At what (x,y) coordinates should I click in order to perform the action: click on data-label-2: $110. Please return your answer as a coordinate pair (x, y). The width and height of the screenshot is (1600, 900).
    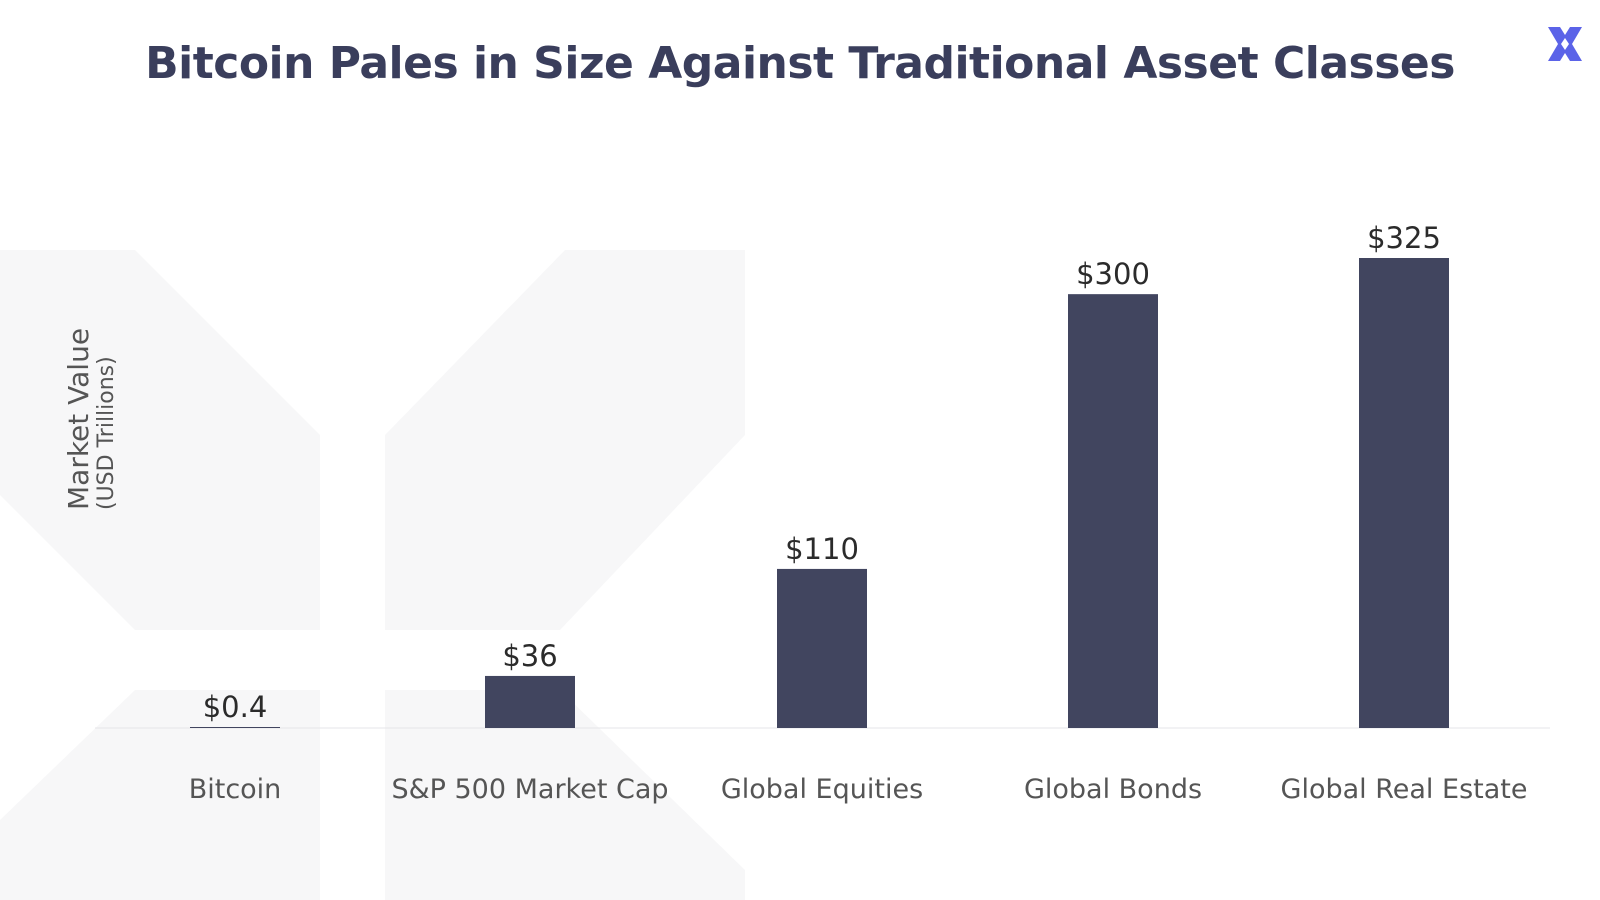
    Looking at the image, I should click on (822, 549).